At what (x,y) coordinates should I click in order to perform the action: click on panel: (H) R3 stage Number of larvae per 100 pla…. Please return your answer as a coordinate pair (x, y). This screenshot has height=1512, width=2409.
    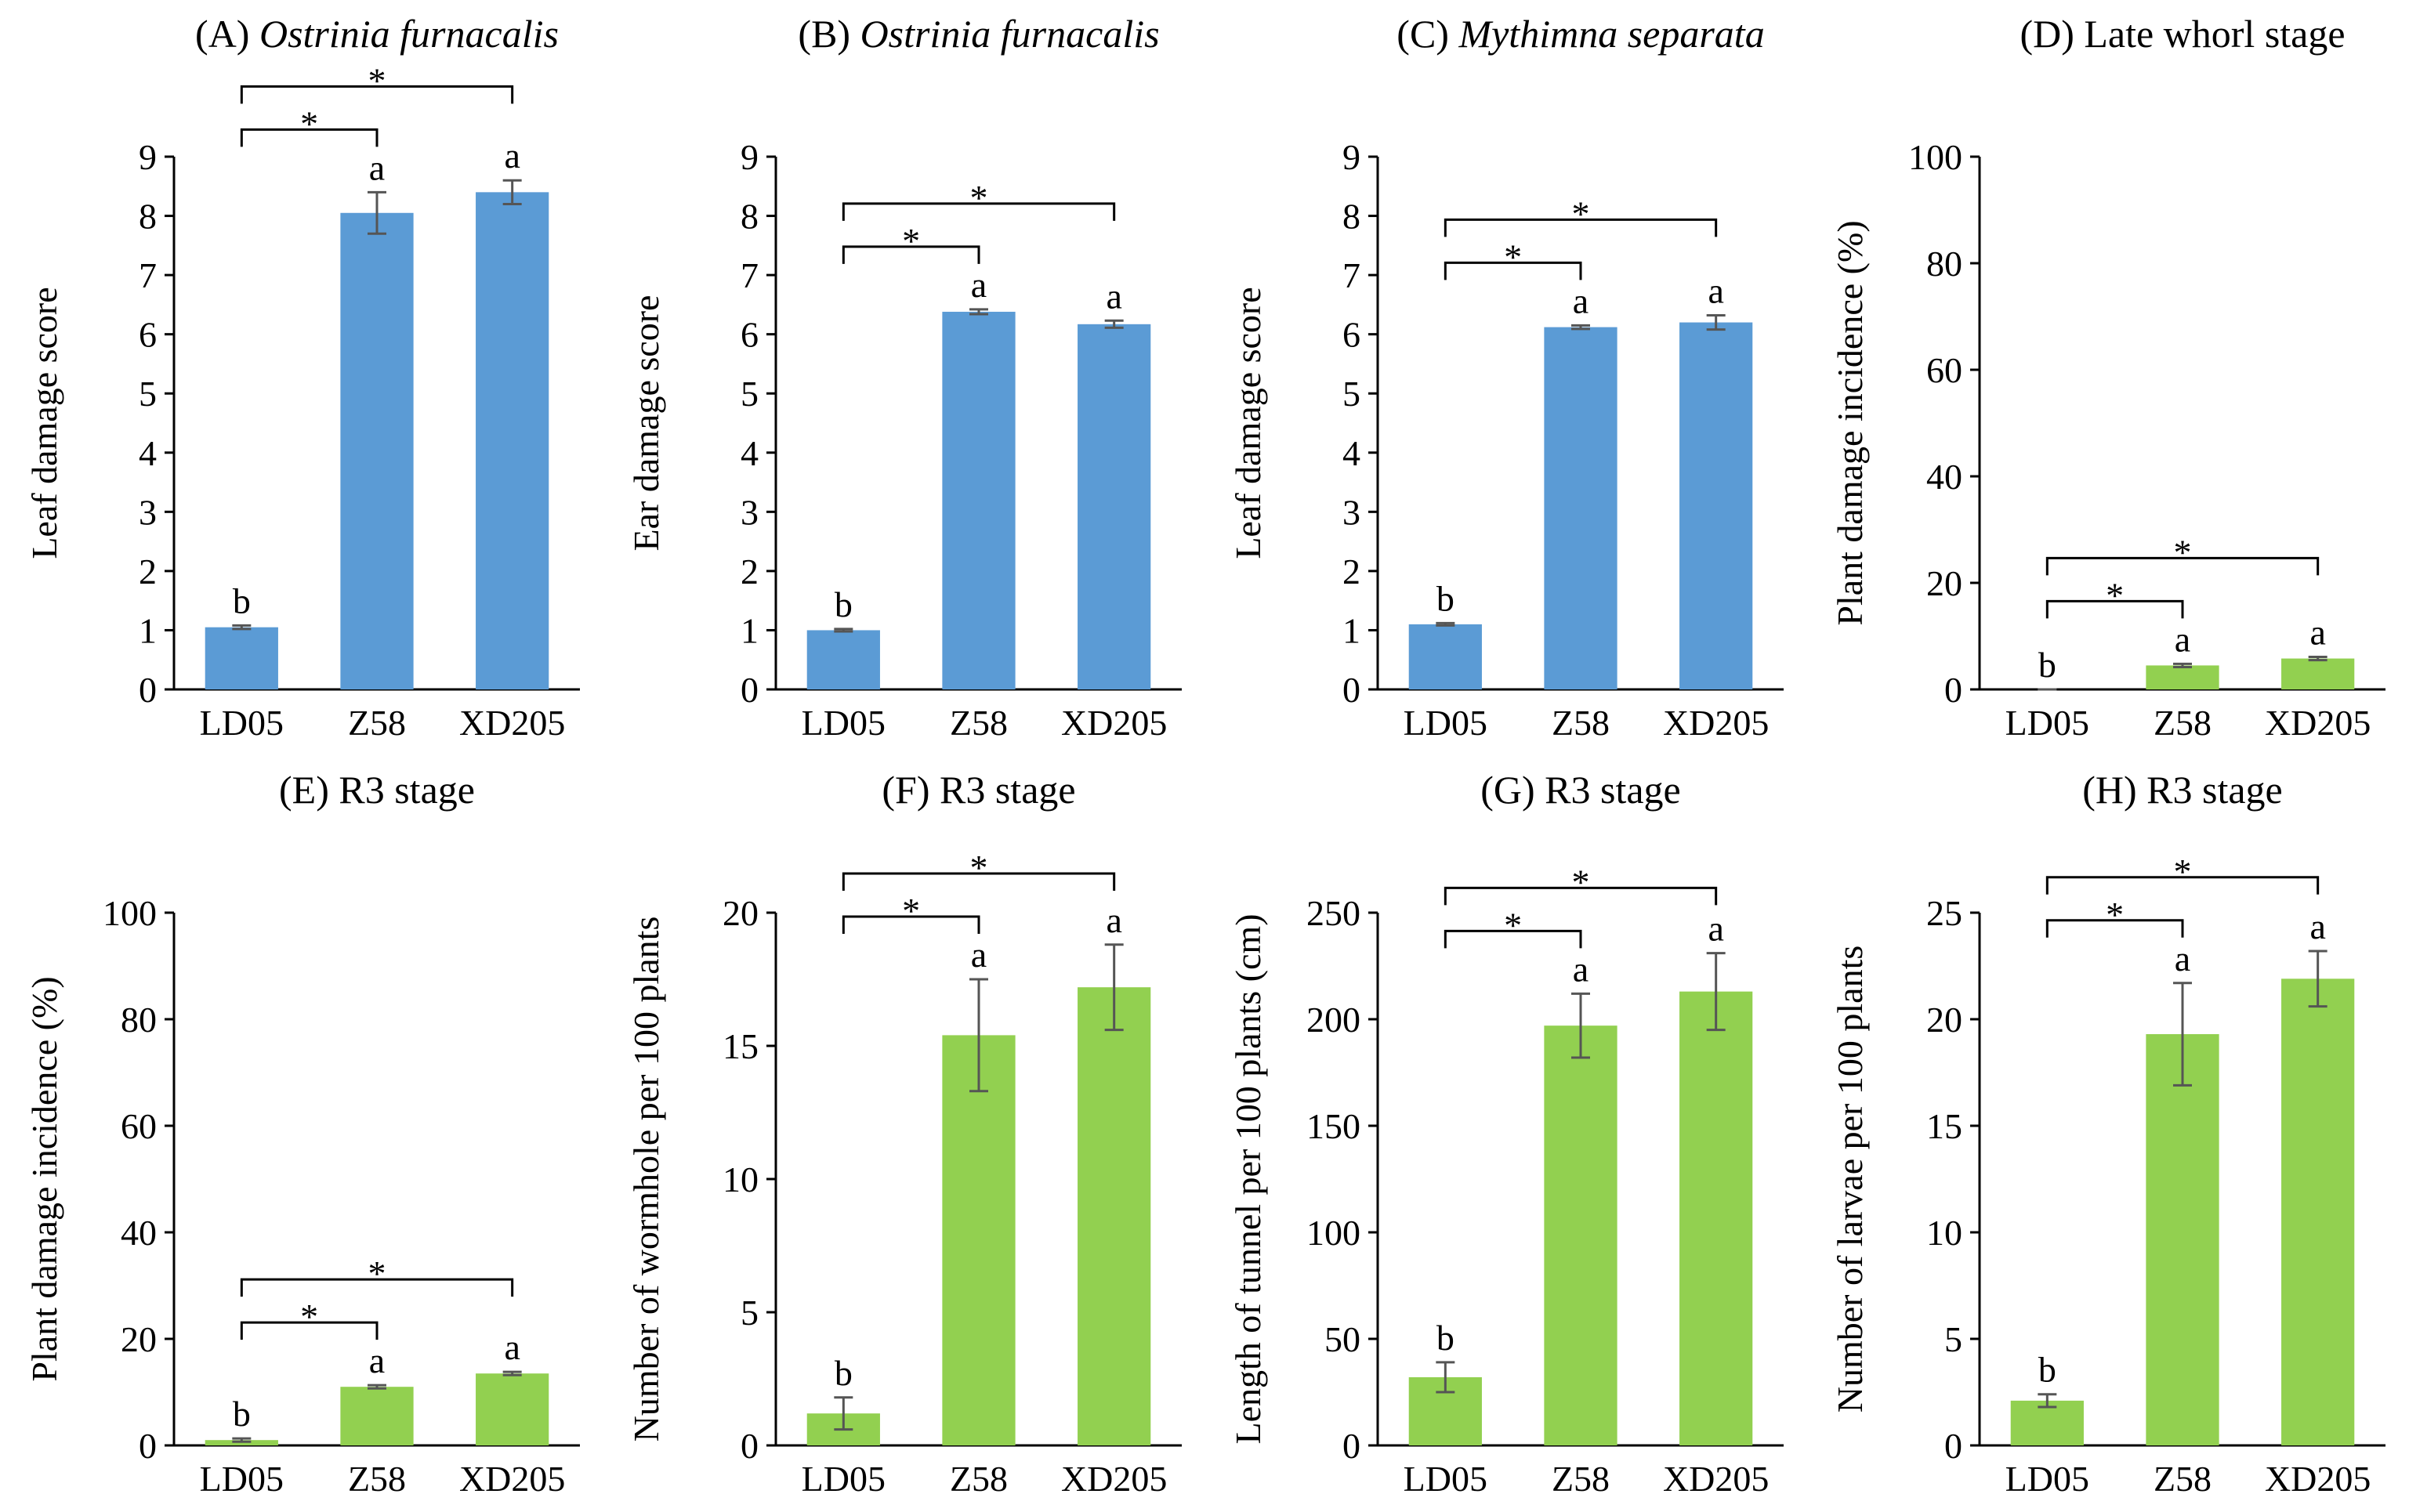
    Looking at the image, I should click on (2107, 1133).